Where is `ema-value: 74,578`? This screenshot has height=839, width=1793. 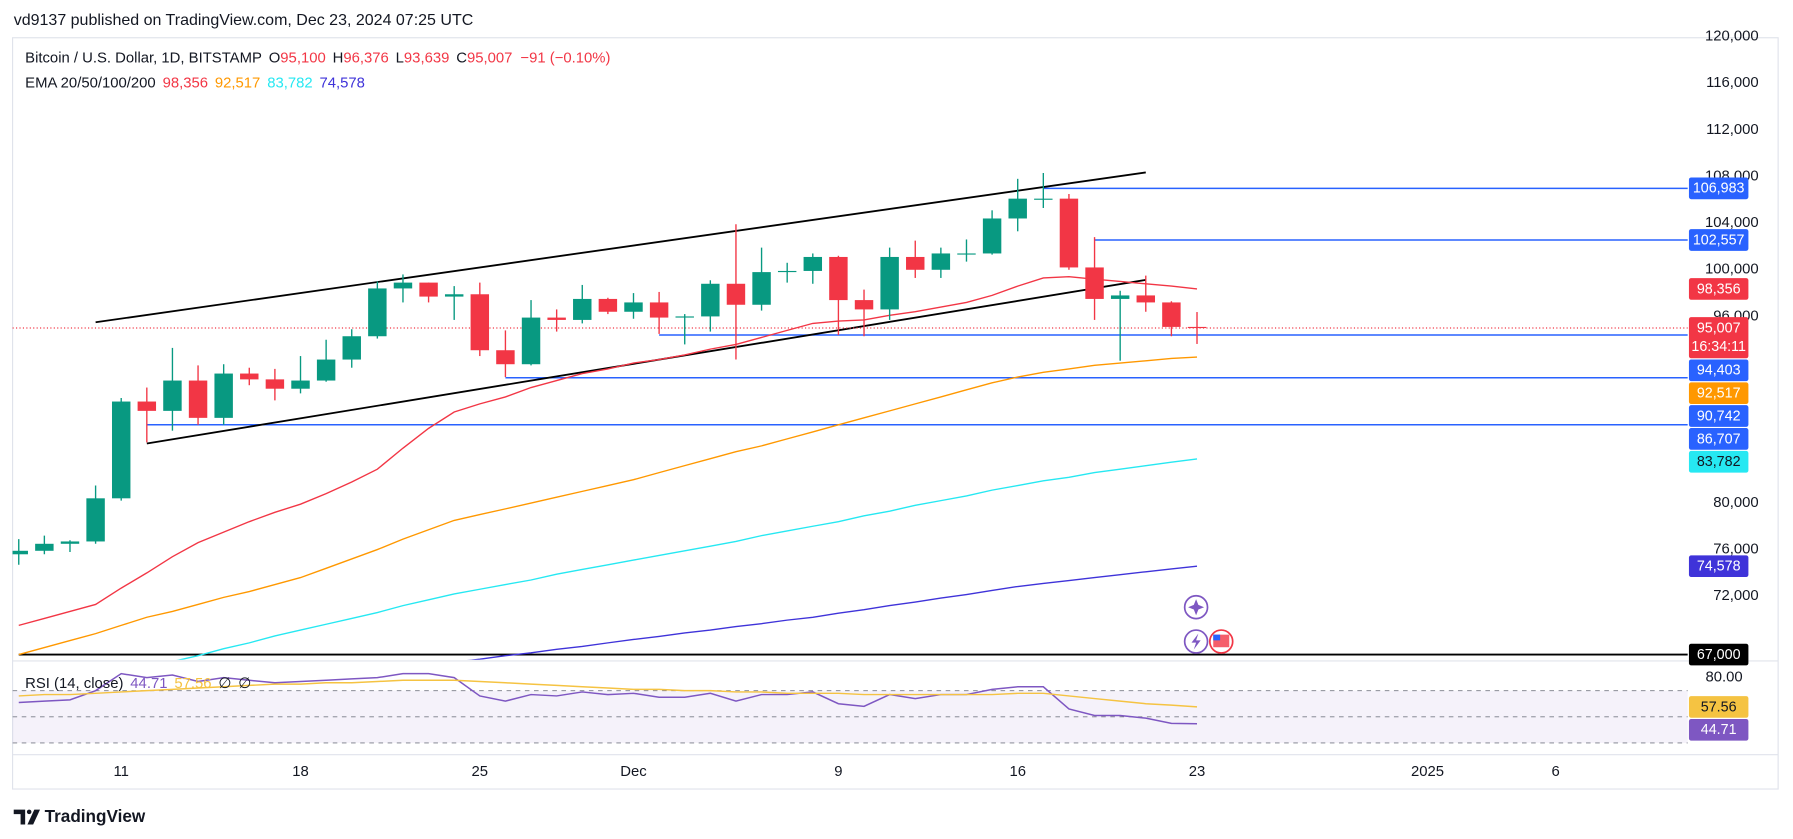 ema-value: 74,578 is located at coordinates (342, 83).